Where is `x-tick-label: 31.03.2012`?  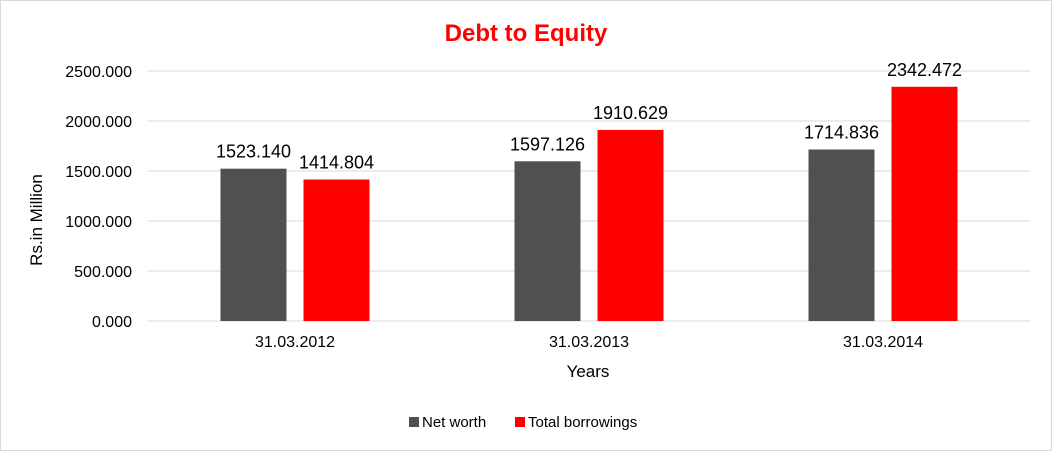 x-tick-label: 31.03.2012 is located at coordinates (295, 342).